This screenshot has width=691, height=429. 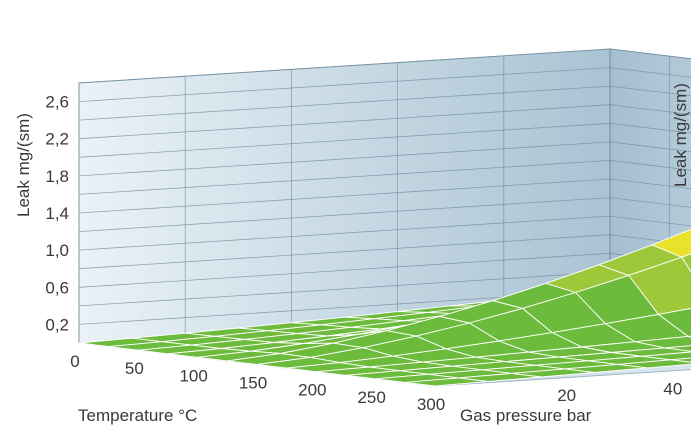 What do you see at coordinates (312, 390) in the screenshot?
I see `x-tick-label: 200` at bounding box center [312, 390].